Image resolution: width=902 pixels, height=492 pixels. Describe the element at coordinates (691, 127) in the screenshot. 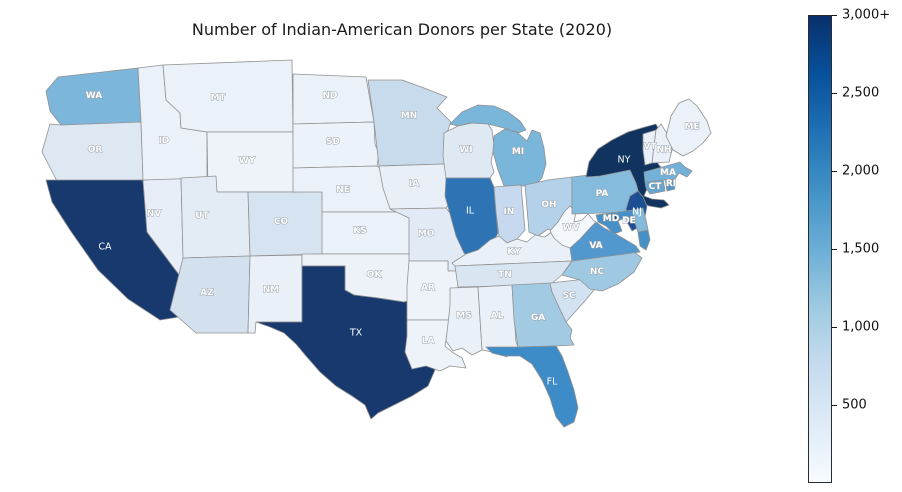

I see `state-label-me: ME` at that location.